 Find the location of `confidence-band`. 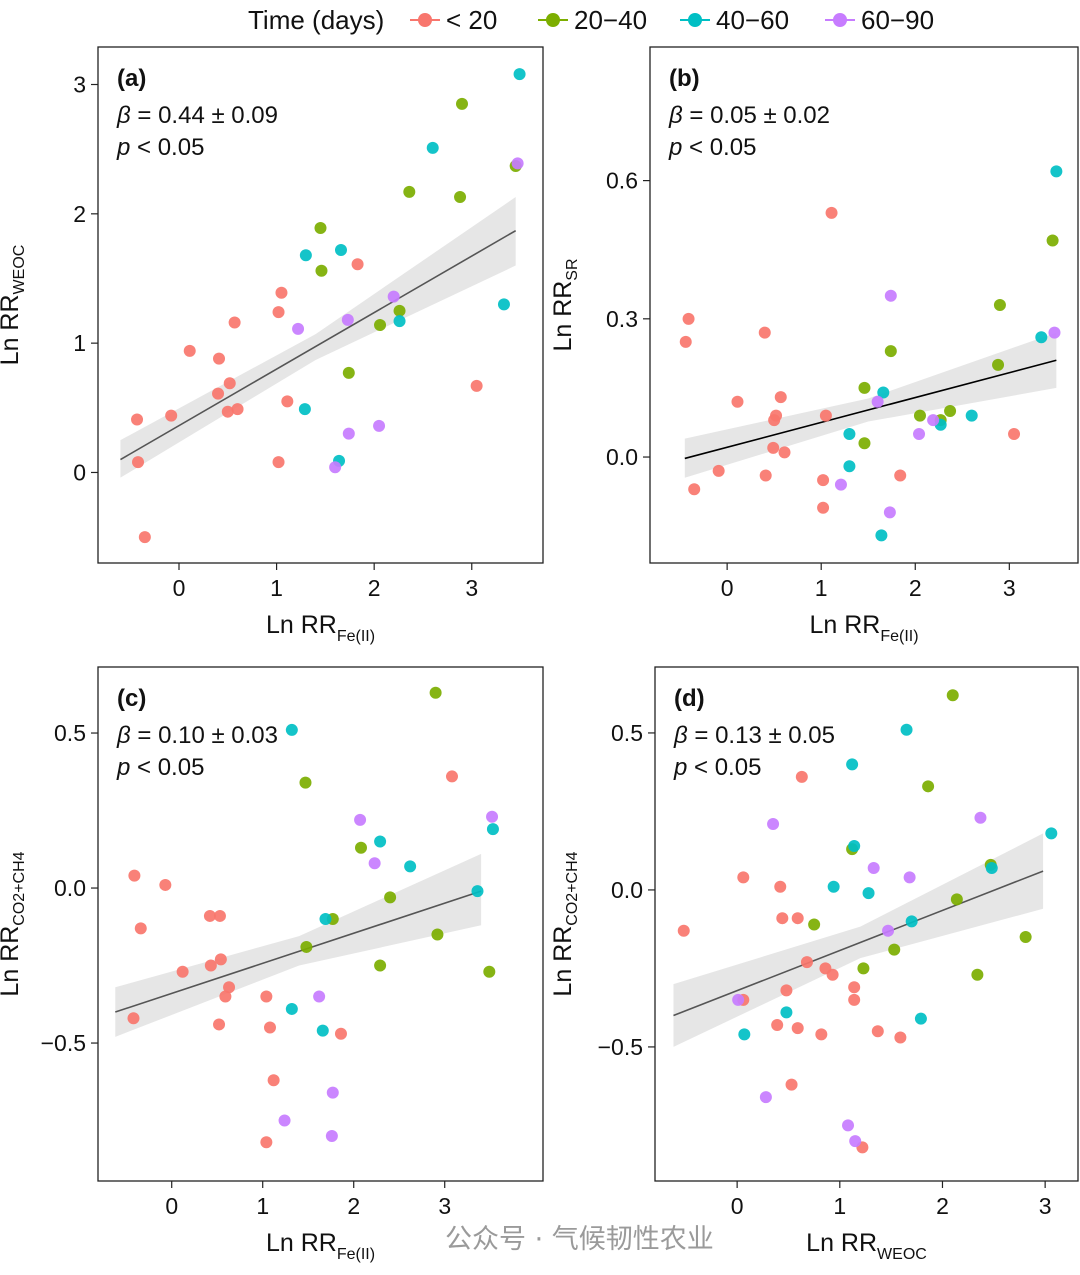

confidence-band is located at coordinates (870, 405).